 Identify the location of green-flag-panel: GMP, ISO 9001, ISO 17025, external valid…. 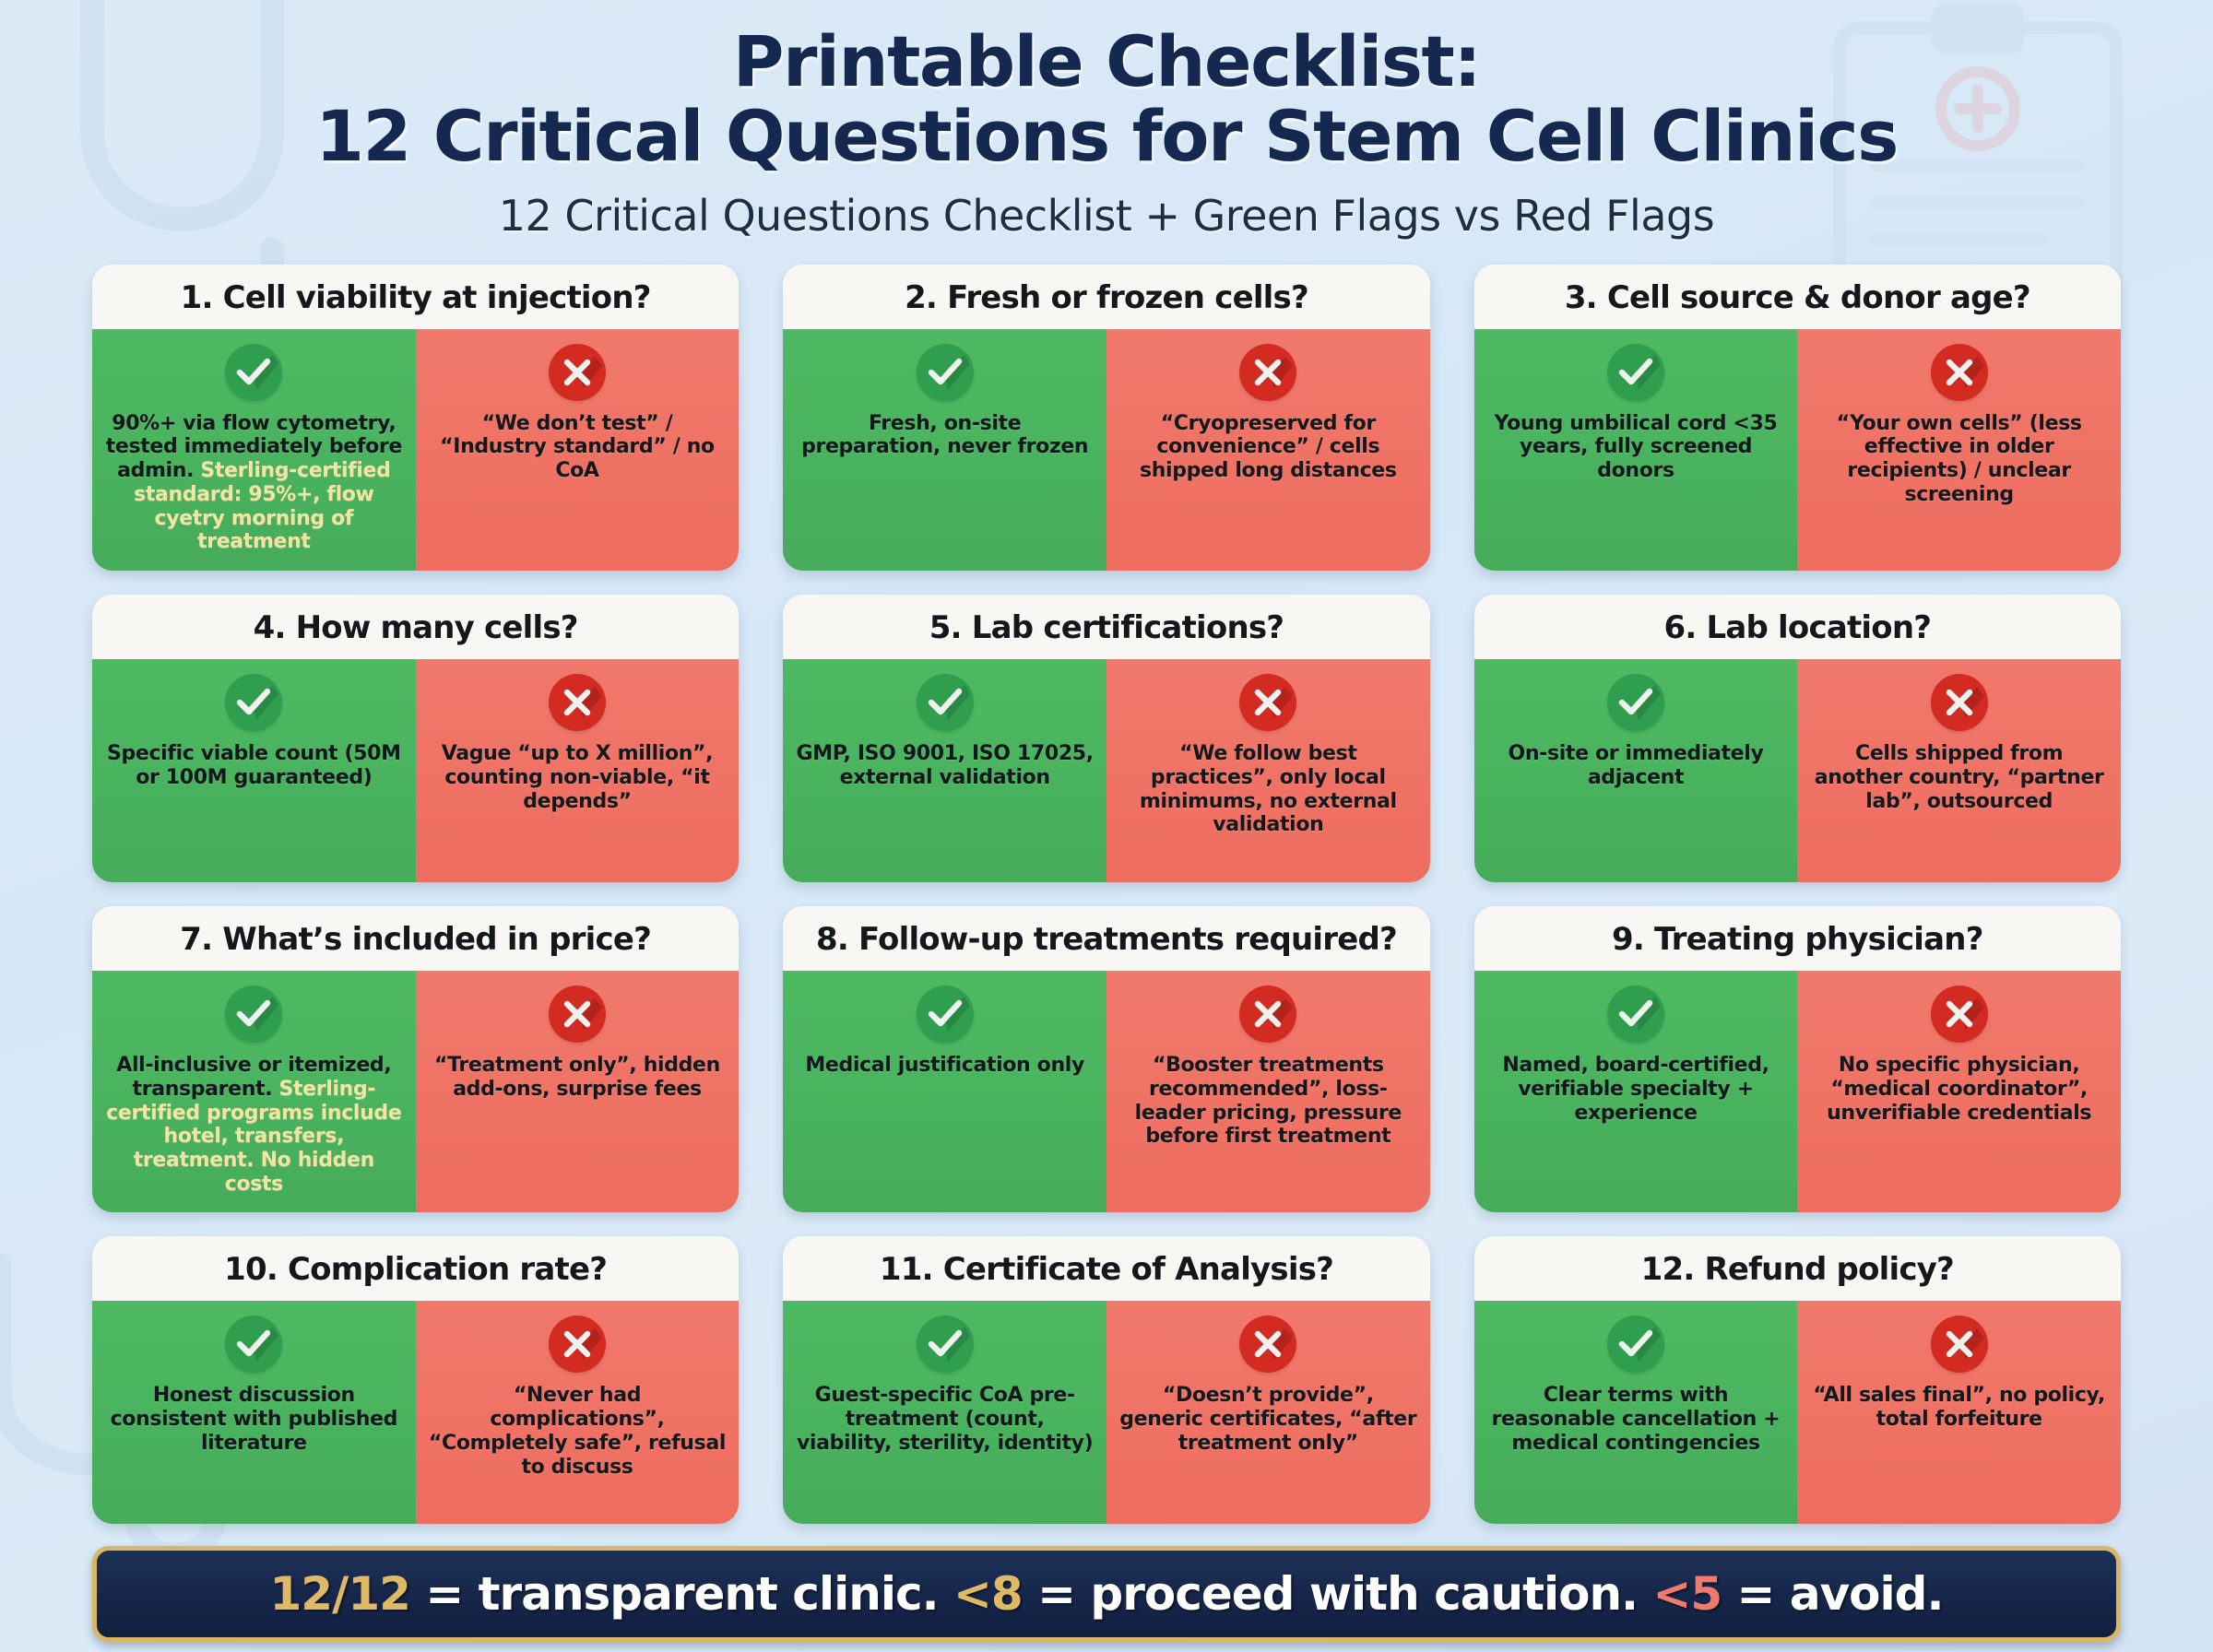
(944, 771).